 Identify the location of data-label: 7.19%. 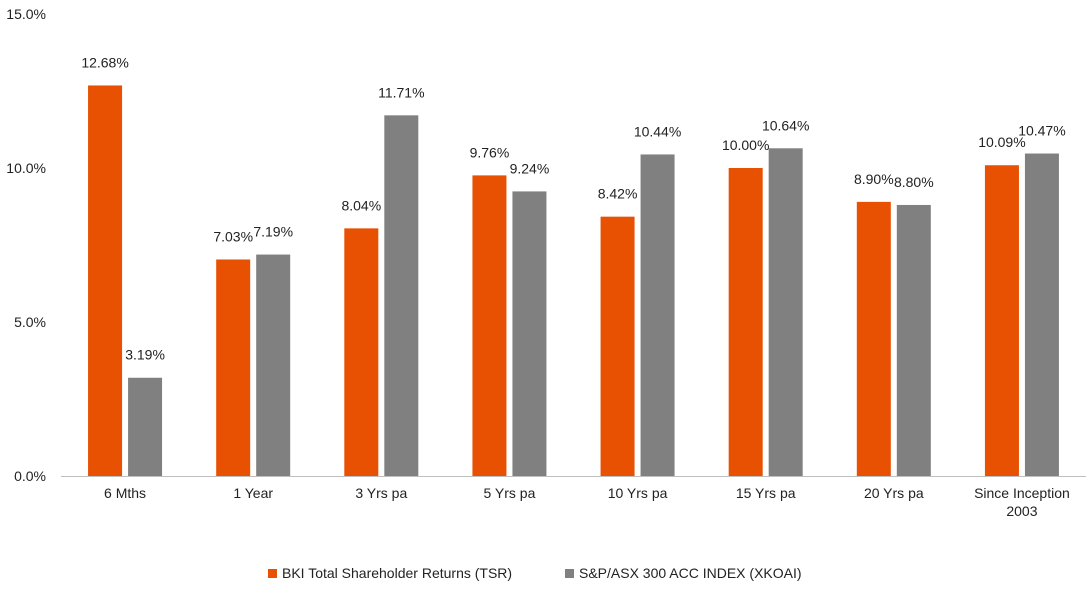
(273, 232).